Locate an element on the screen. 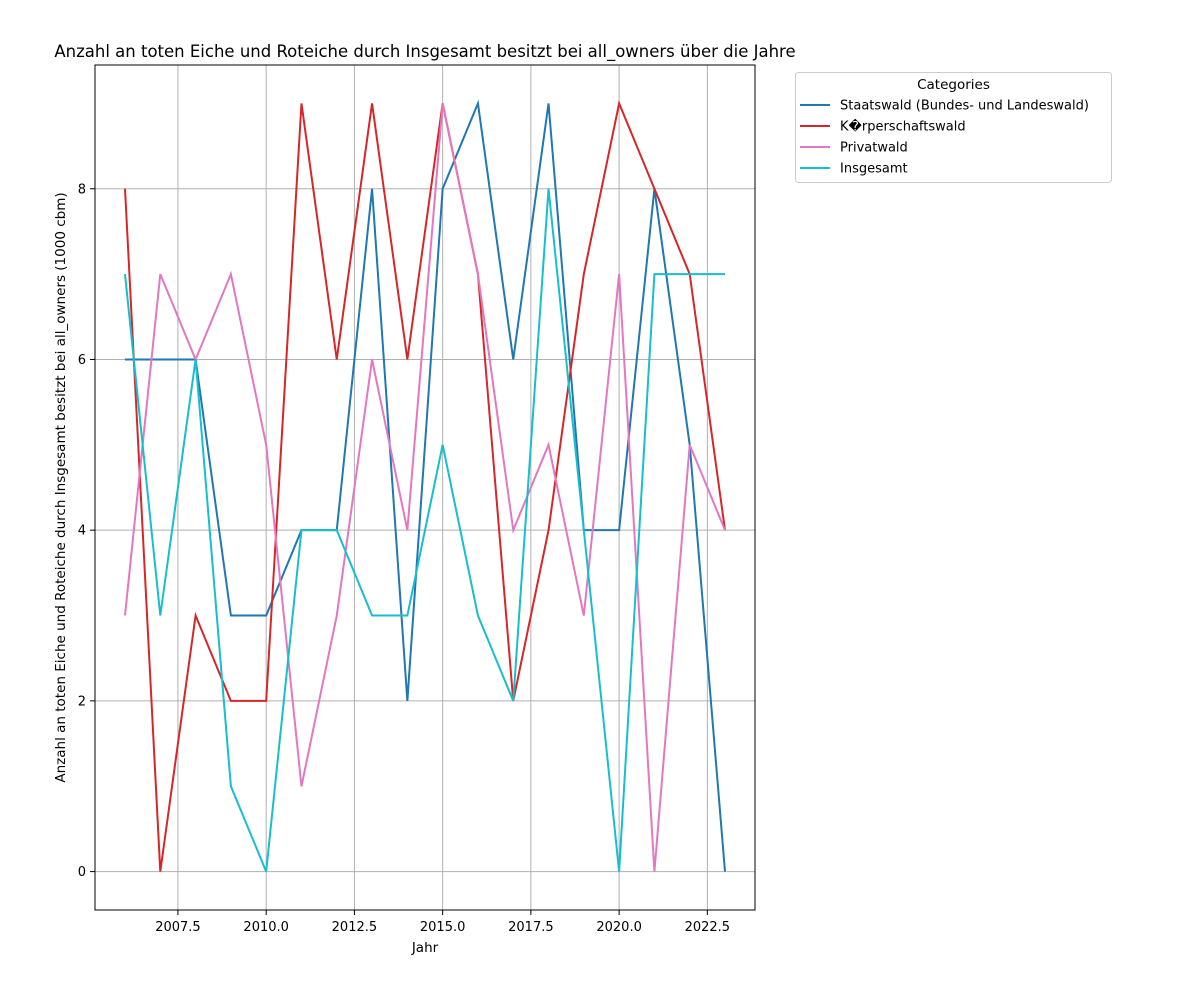  y-tick-label: 0 is located at coordinates (82, 872).